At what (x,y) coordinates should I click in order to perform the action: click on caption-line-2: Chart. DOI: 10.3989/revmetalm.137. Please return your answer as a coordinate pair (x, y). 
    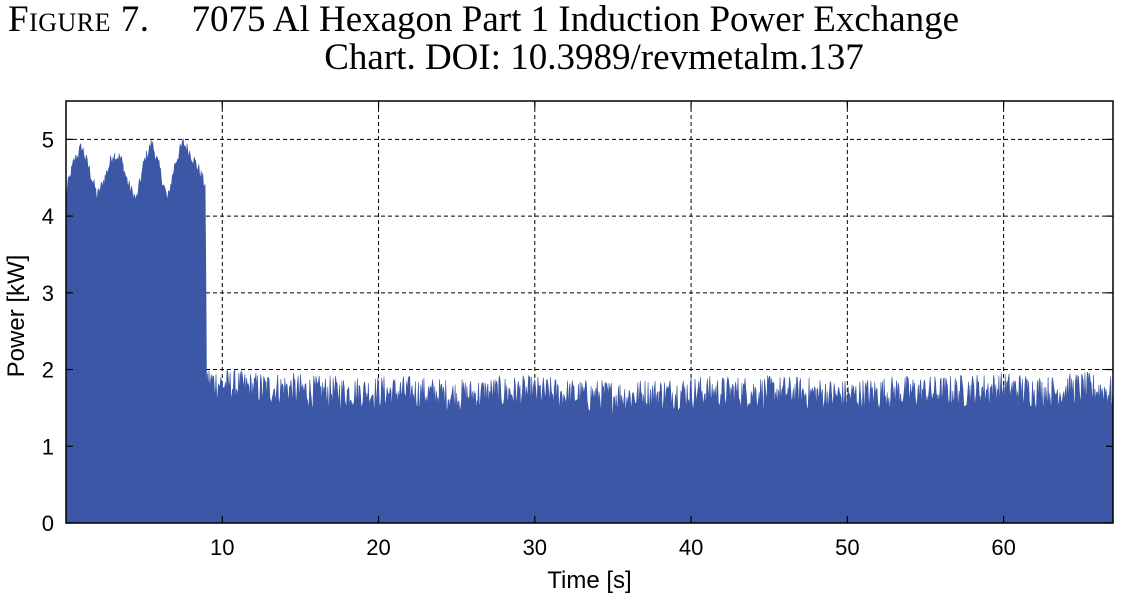
    Looking at the image, I should click on (594, 57).